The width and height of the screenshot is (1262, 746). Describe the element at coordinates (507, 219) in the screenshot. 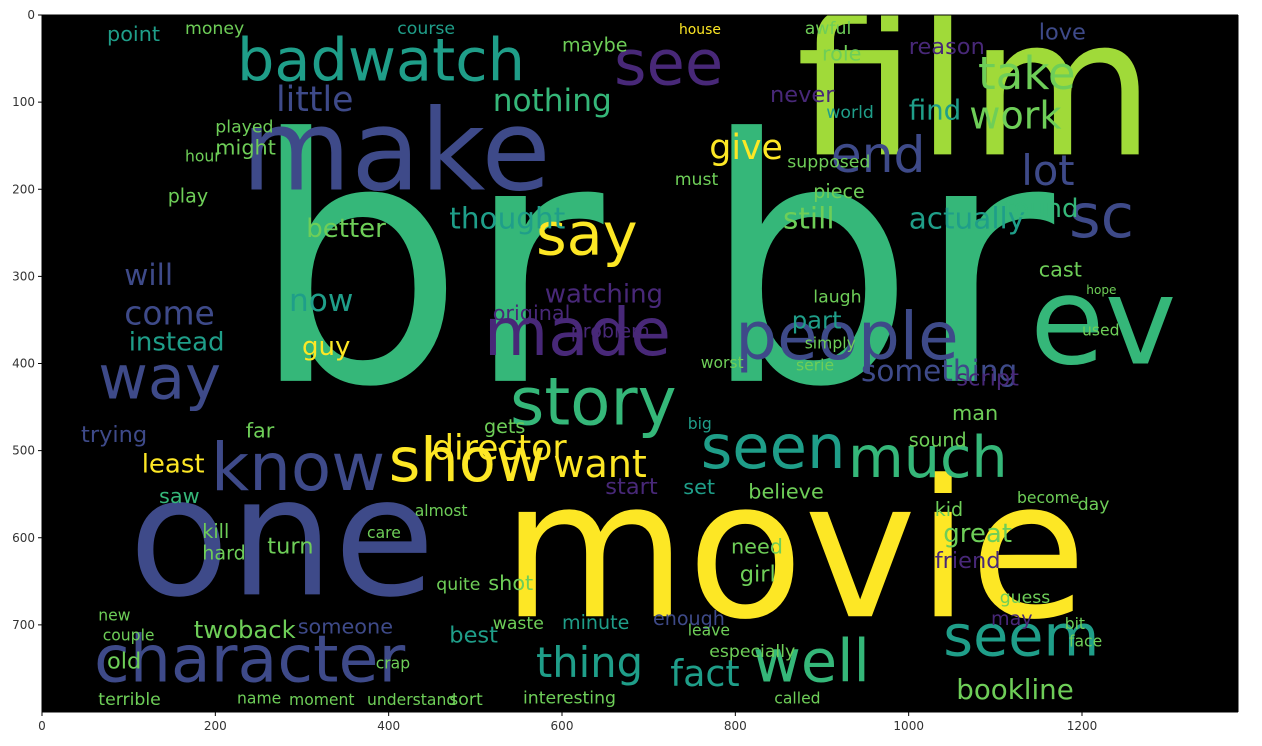

I see `word-37: thought` at that location.